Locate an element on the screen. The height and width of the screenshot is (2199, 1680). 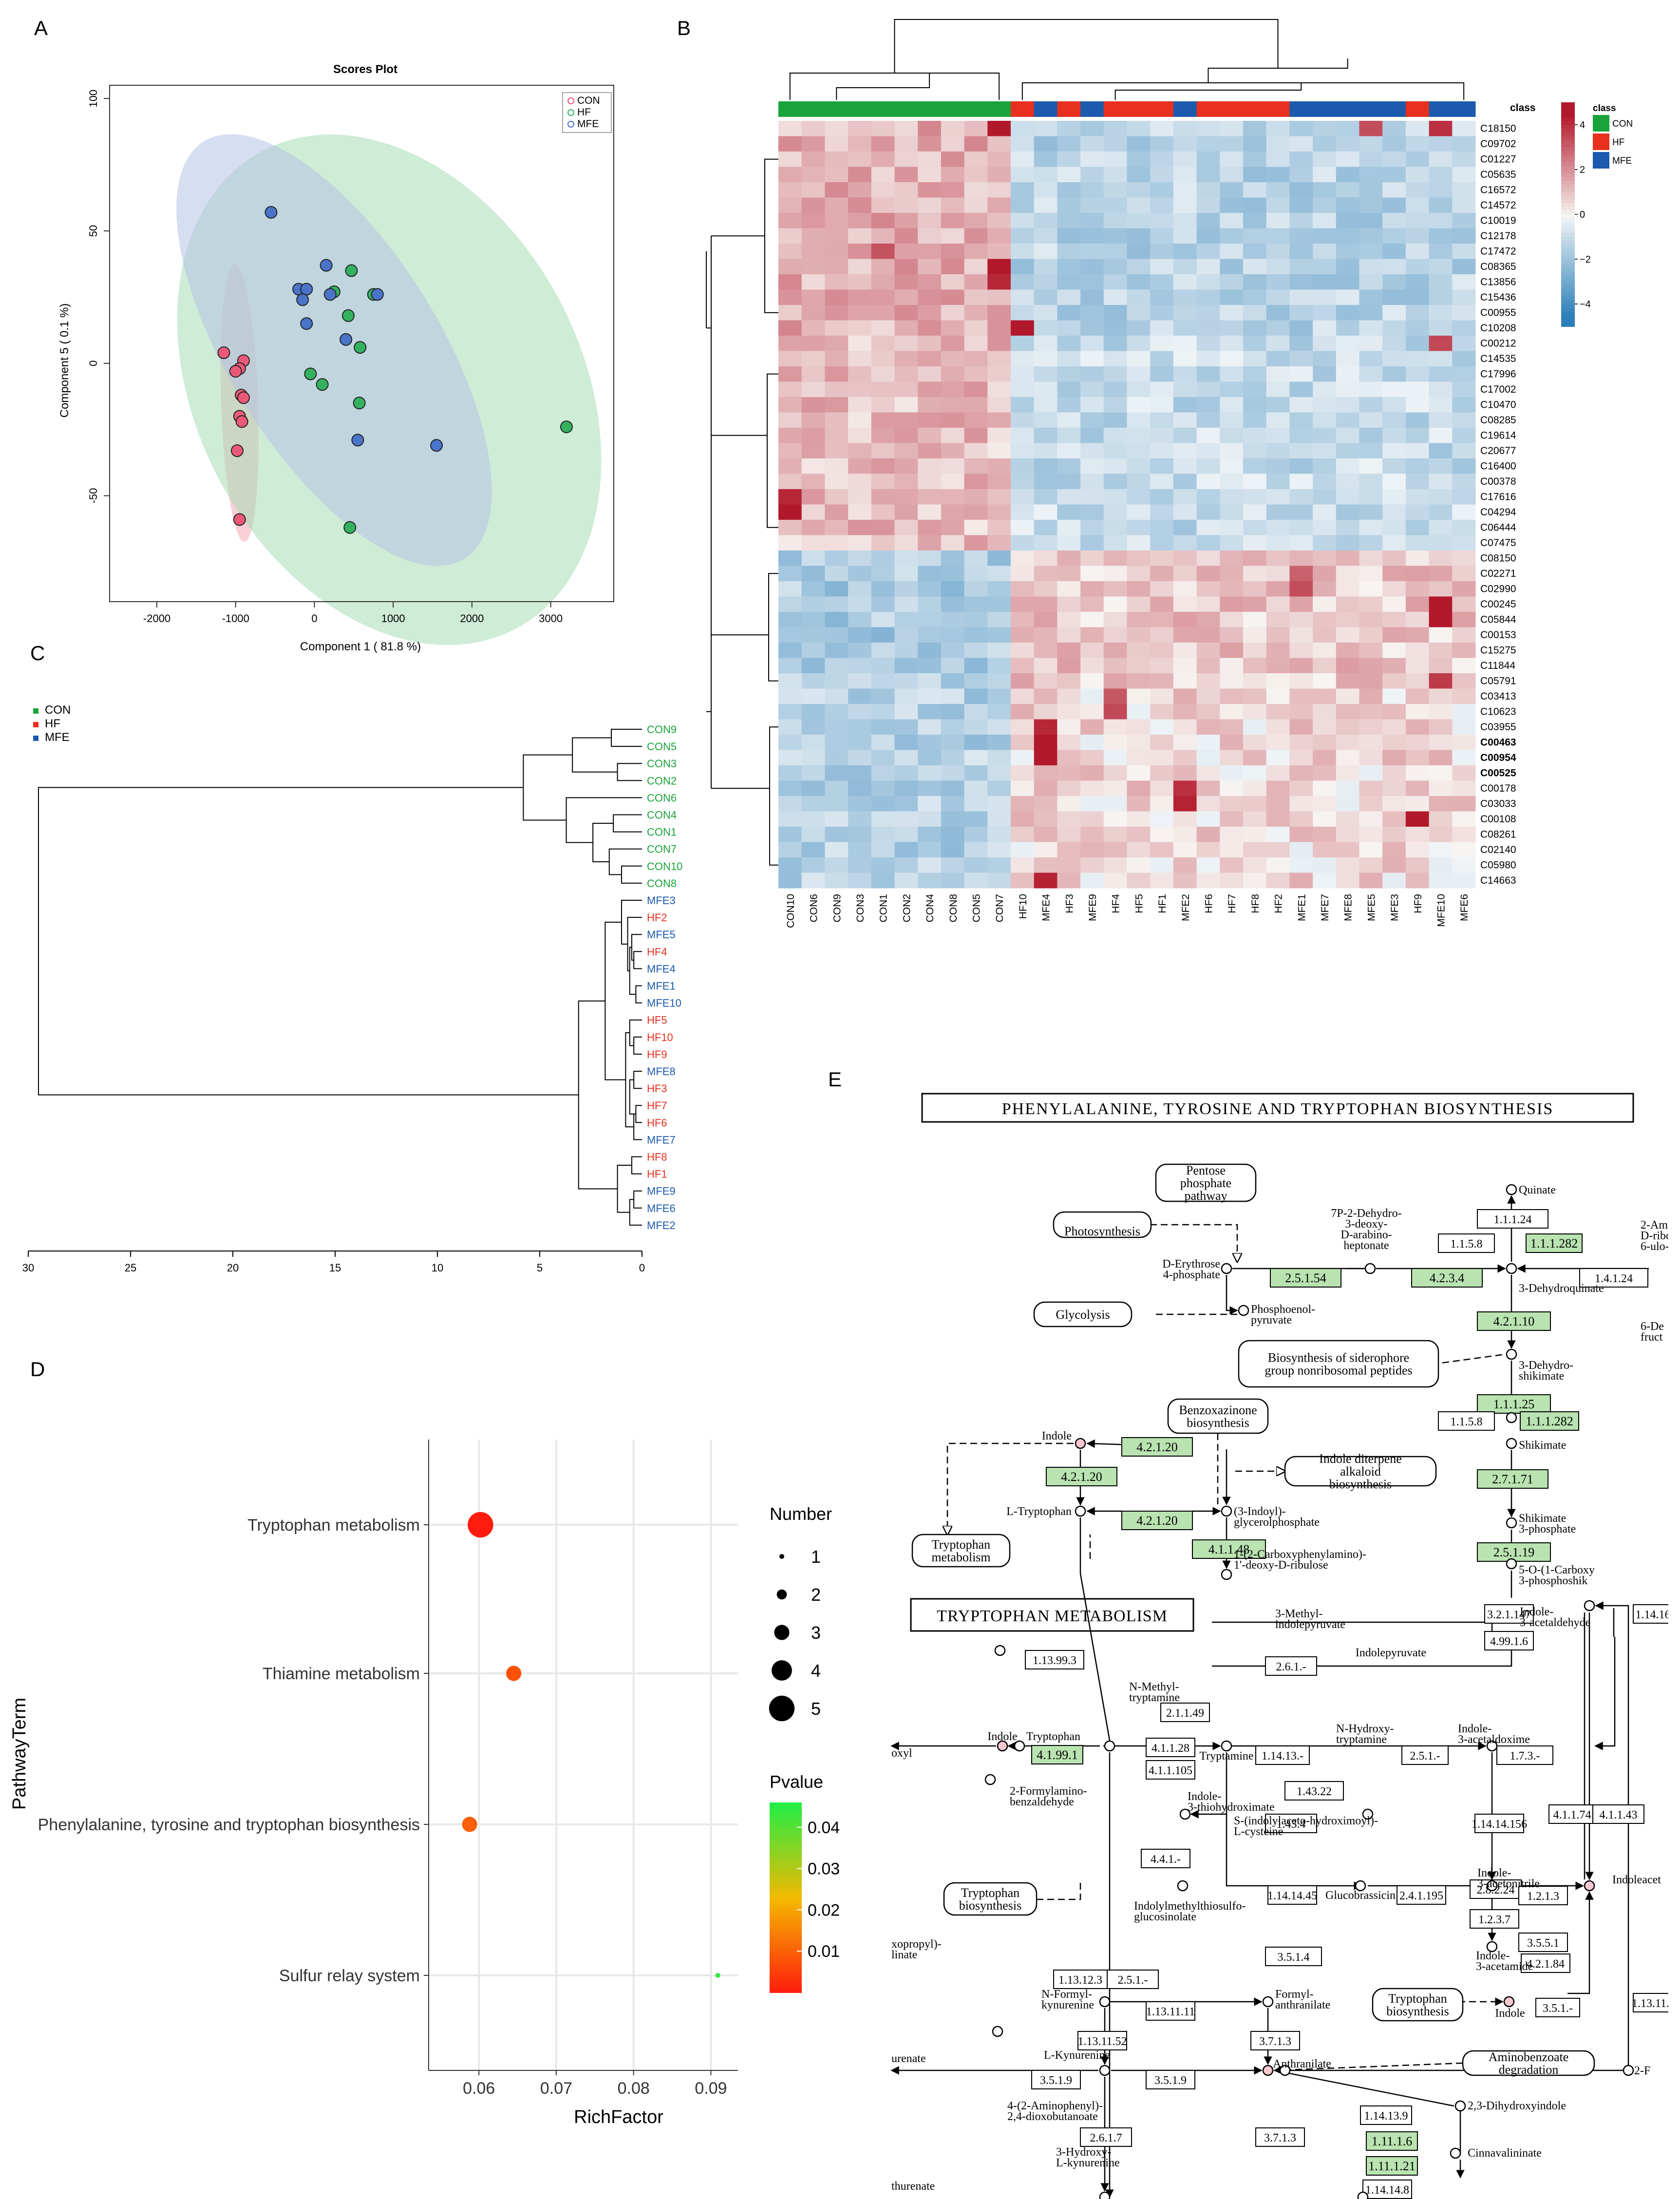
row-label-c00212: C00212 is located at coordinates (1498, 343).